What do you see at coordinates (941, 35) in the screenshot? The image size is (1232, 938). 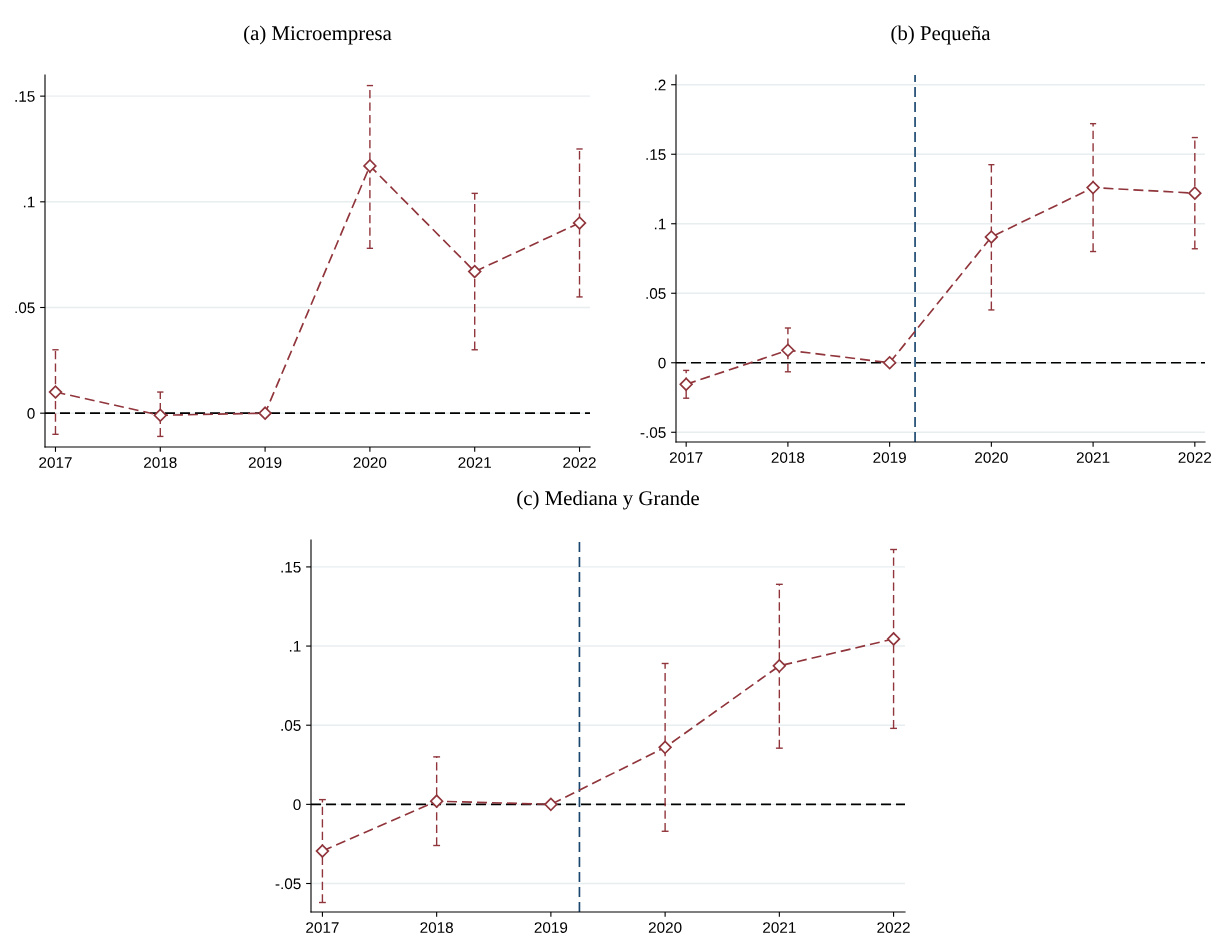 I see `chart-title: (b) Pequeña` at bounding box center [941, 35].